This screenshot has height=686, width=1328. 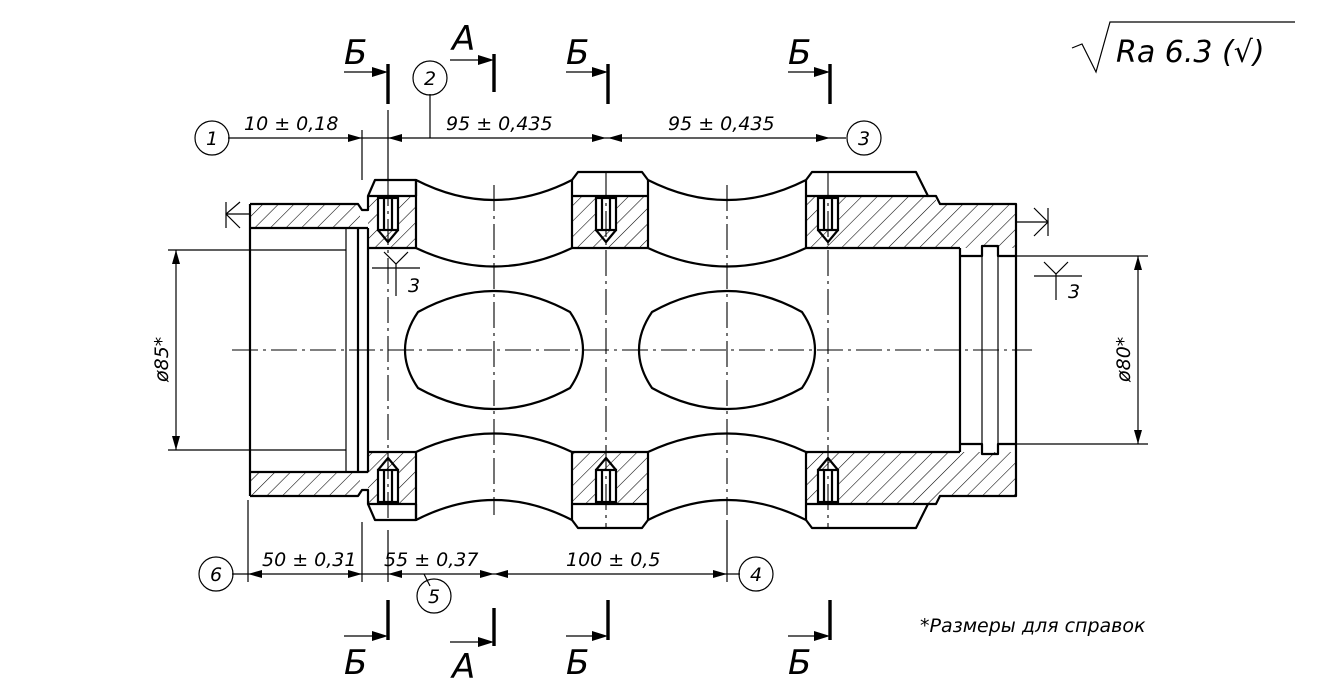 What do you see at coordinates (499, 124) in the screenshot?
I see `dim-top-2: 95 ± 0,435` at bounding box center [499, 124].